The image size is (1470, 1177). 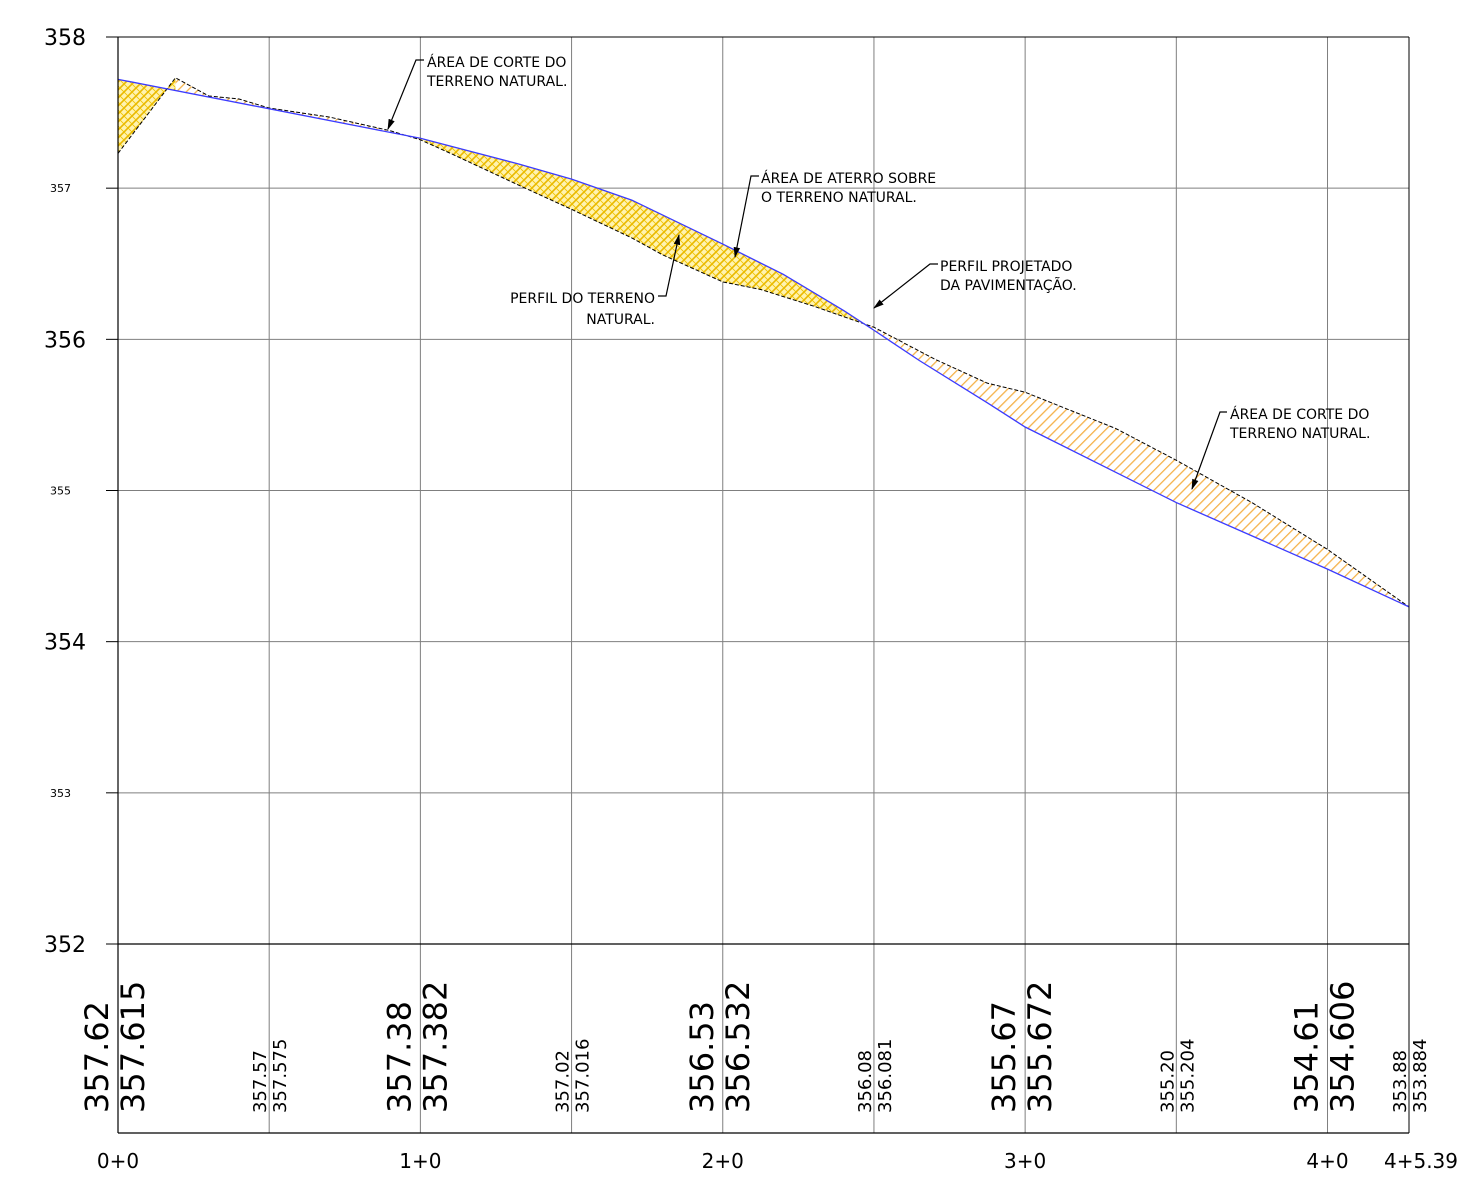 I want to click on station-label: 4+5.39, so click(x=1421, y=1161).